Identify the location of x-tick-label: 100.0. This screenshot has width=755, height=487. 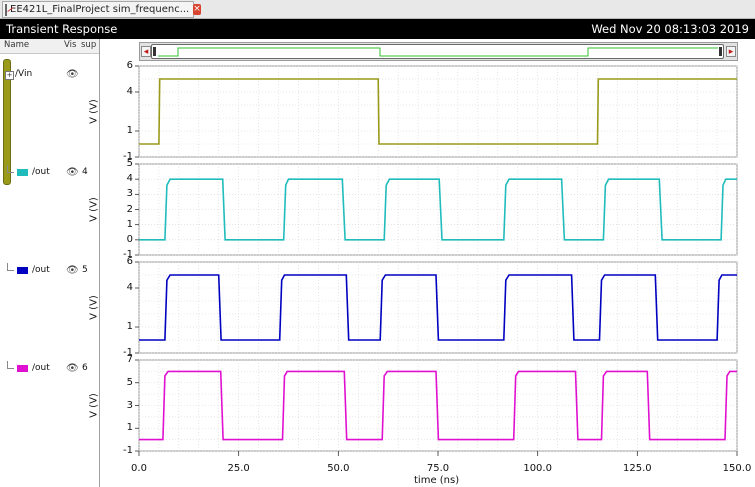
(537, 468).